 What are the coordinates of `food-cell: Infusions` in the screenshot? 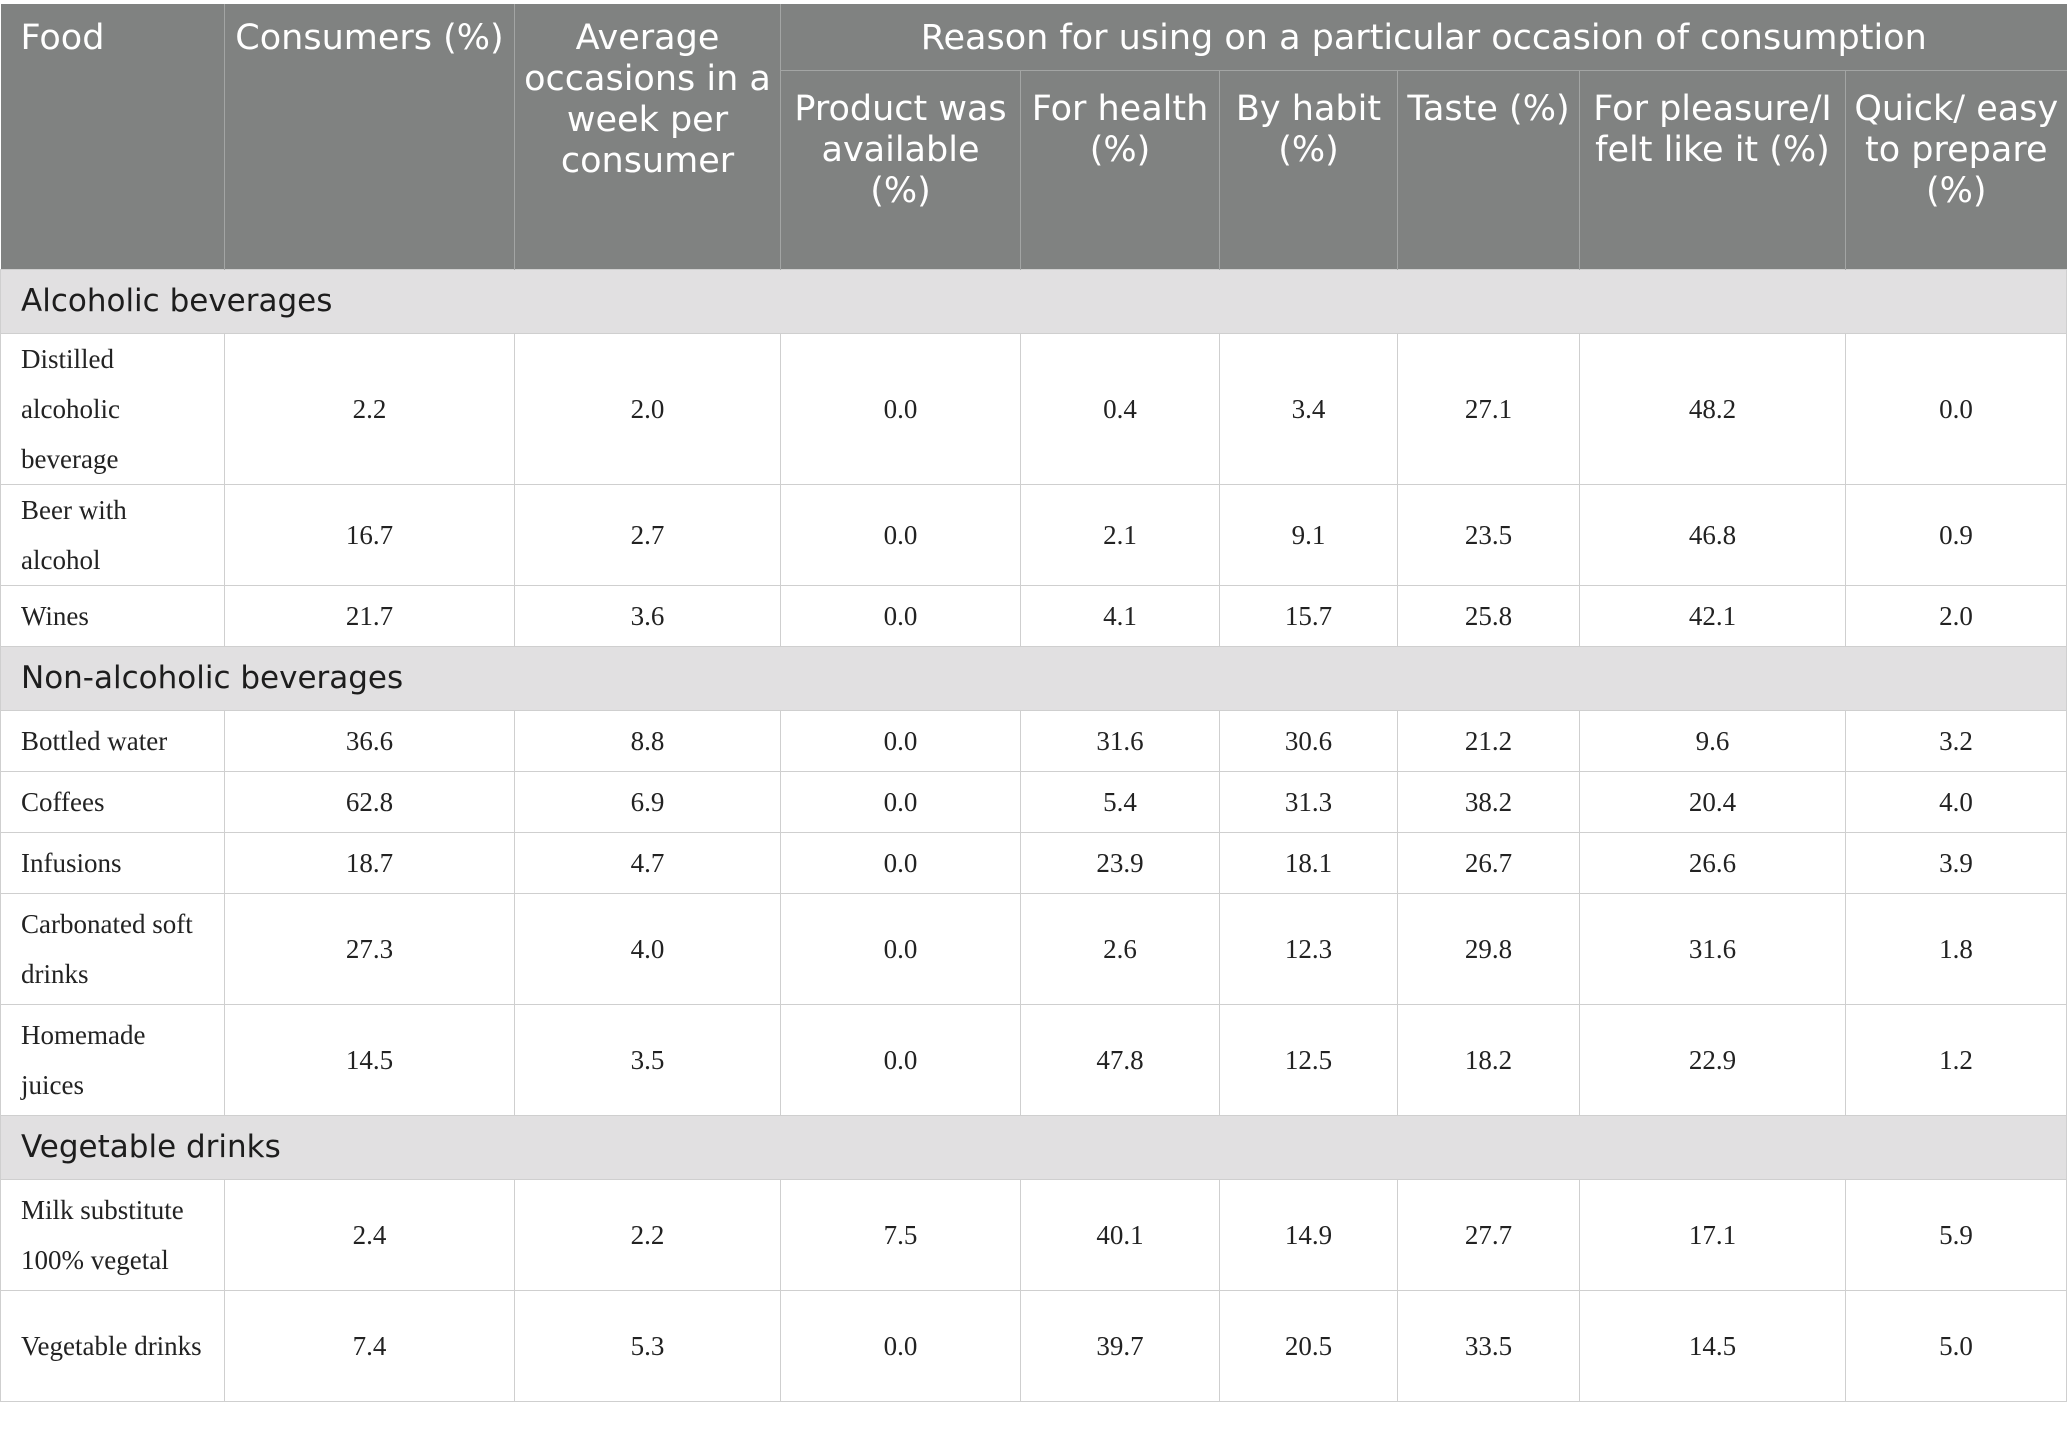 It's located at (112, 862).